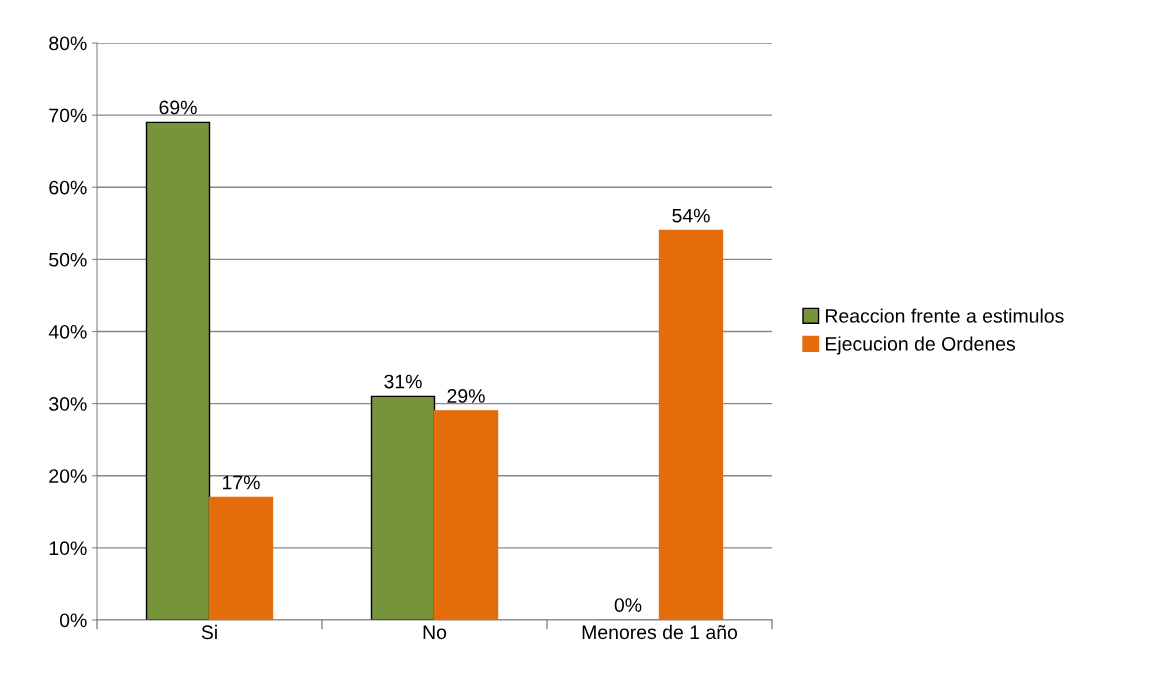  I want to click on data-label: 17%, so click(241, 482).